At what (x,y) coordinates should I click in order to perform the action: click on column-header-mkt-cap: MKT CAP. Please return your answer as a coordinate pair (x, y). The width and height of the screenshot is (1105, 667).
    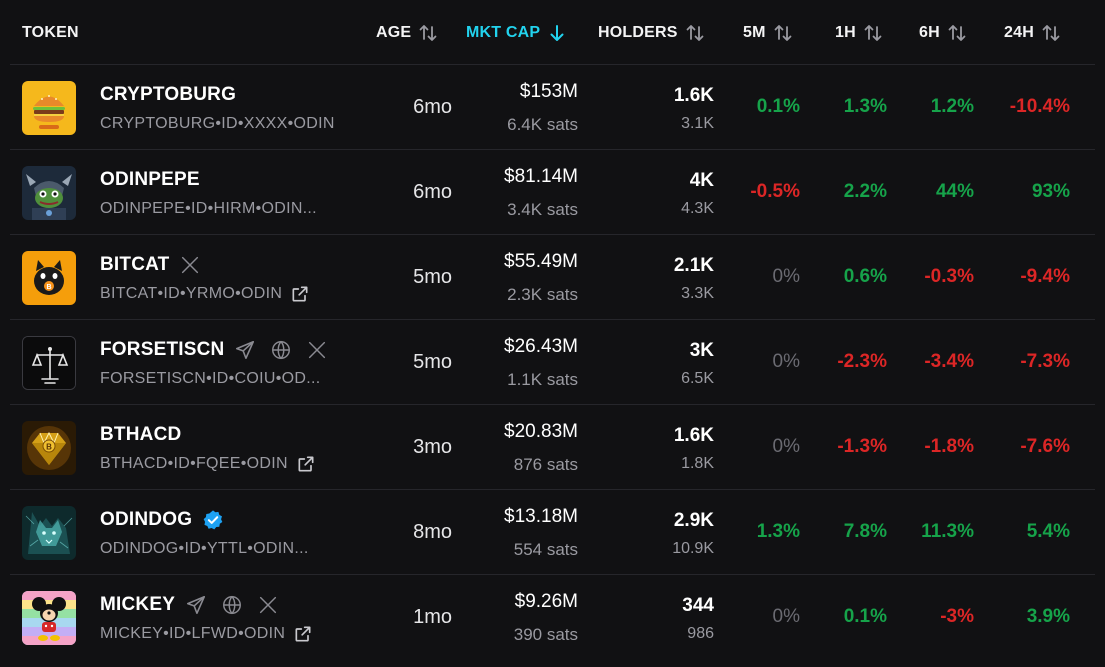
    Looking at the image, I should click on (516, 33).